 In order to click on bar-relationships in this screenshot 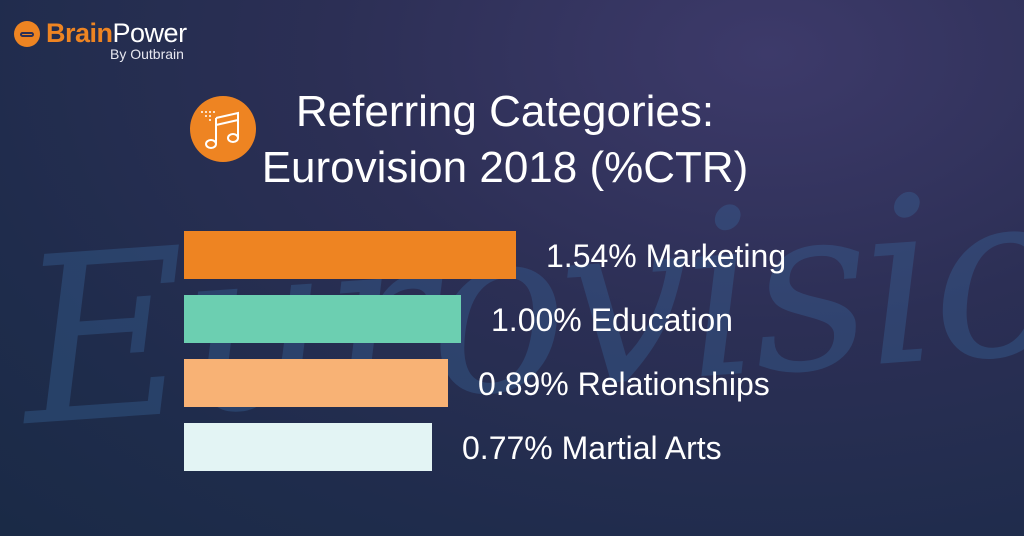, I will do `click(316, 383)`.